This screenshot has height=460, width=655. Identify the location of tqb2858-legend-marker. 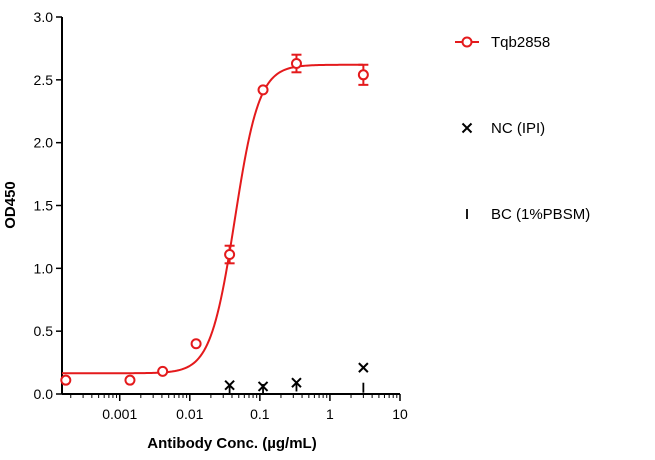
(467, 42).